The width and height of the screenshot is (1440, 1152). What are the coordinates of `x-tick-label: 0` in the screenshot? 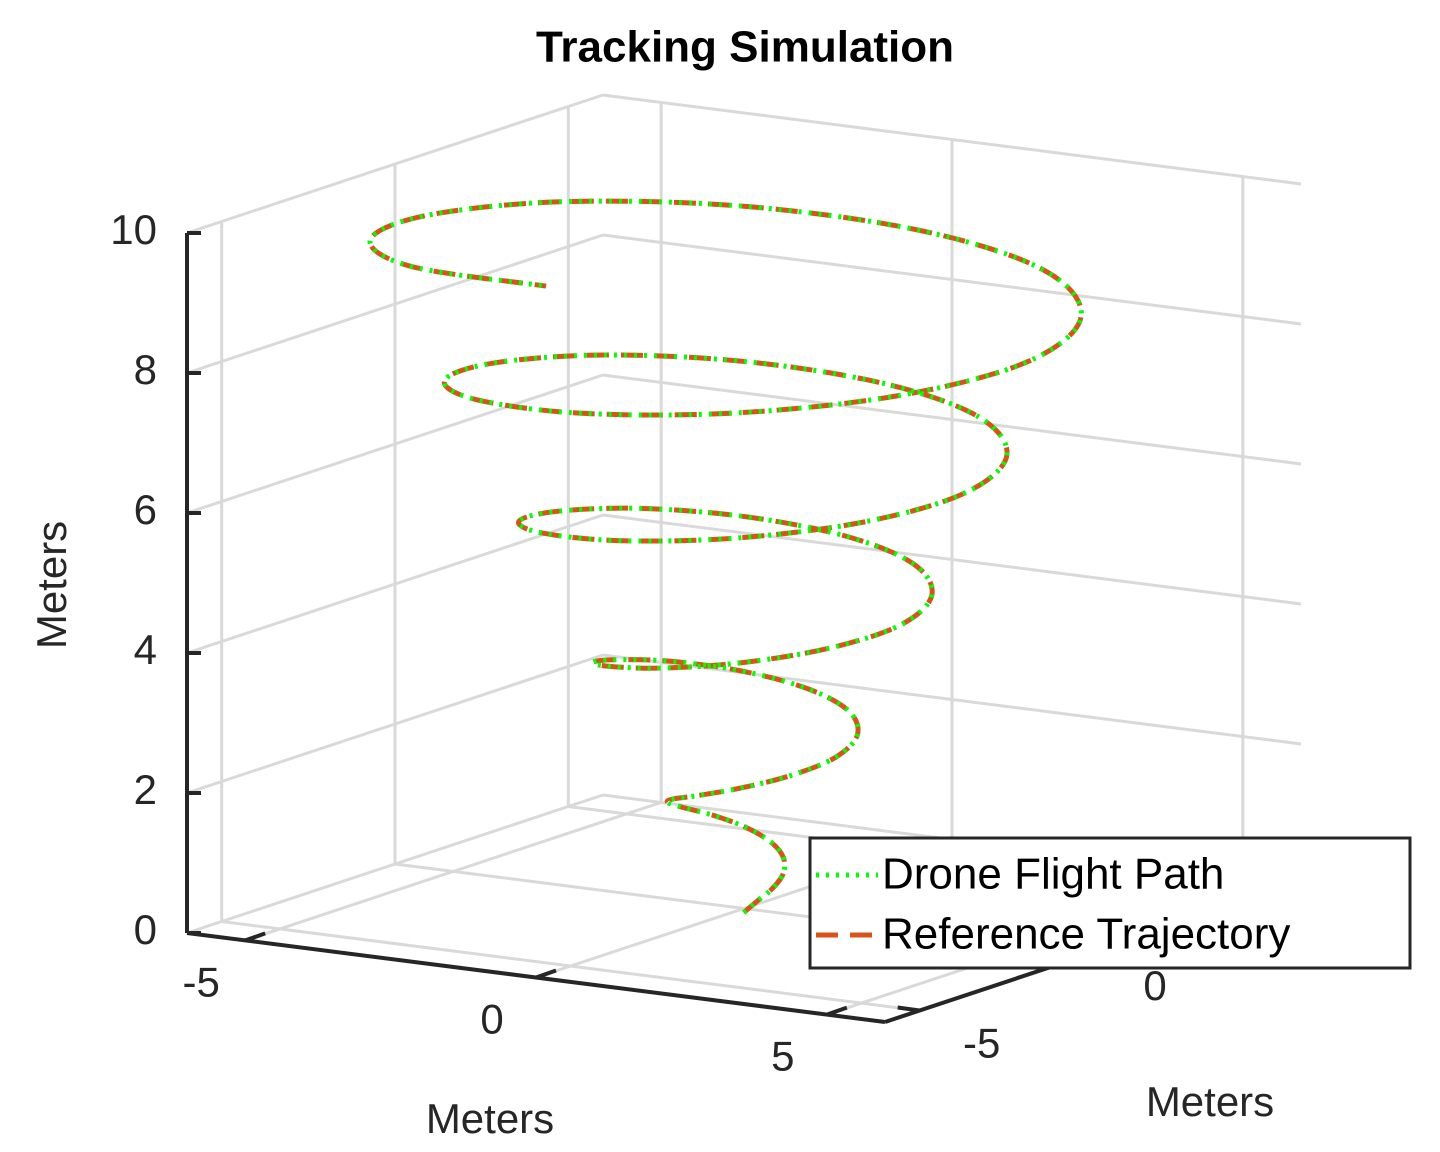 It's located at (491, 1019).